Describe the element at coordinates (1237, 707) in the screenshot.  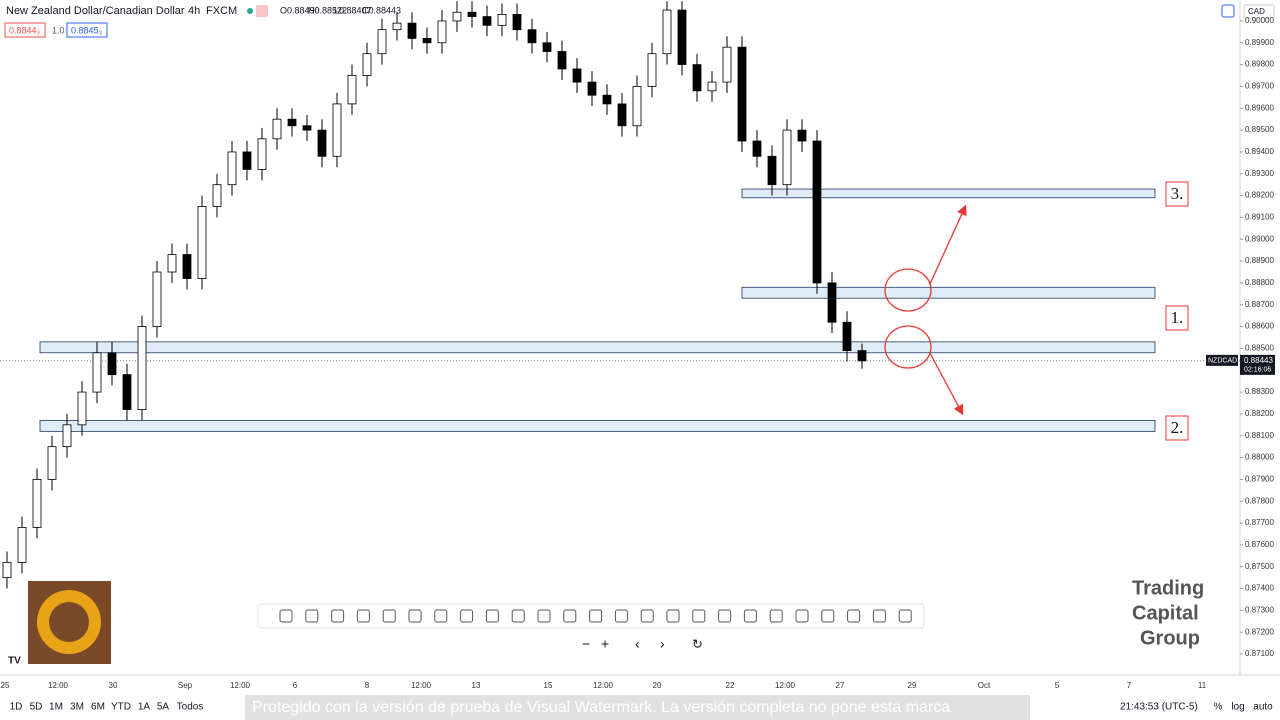
I see `scale-option: log` at that location.